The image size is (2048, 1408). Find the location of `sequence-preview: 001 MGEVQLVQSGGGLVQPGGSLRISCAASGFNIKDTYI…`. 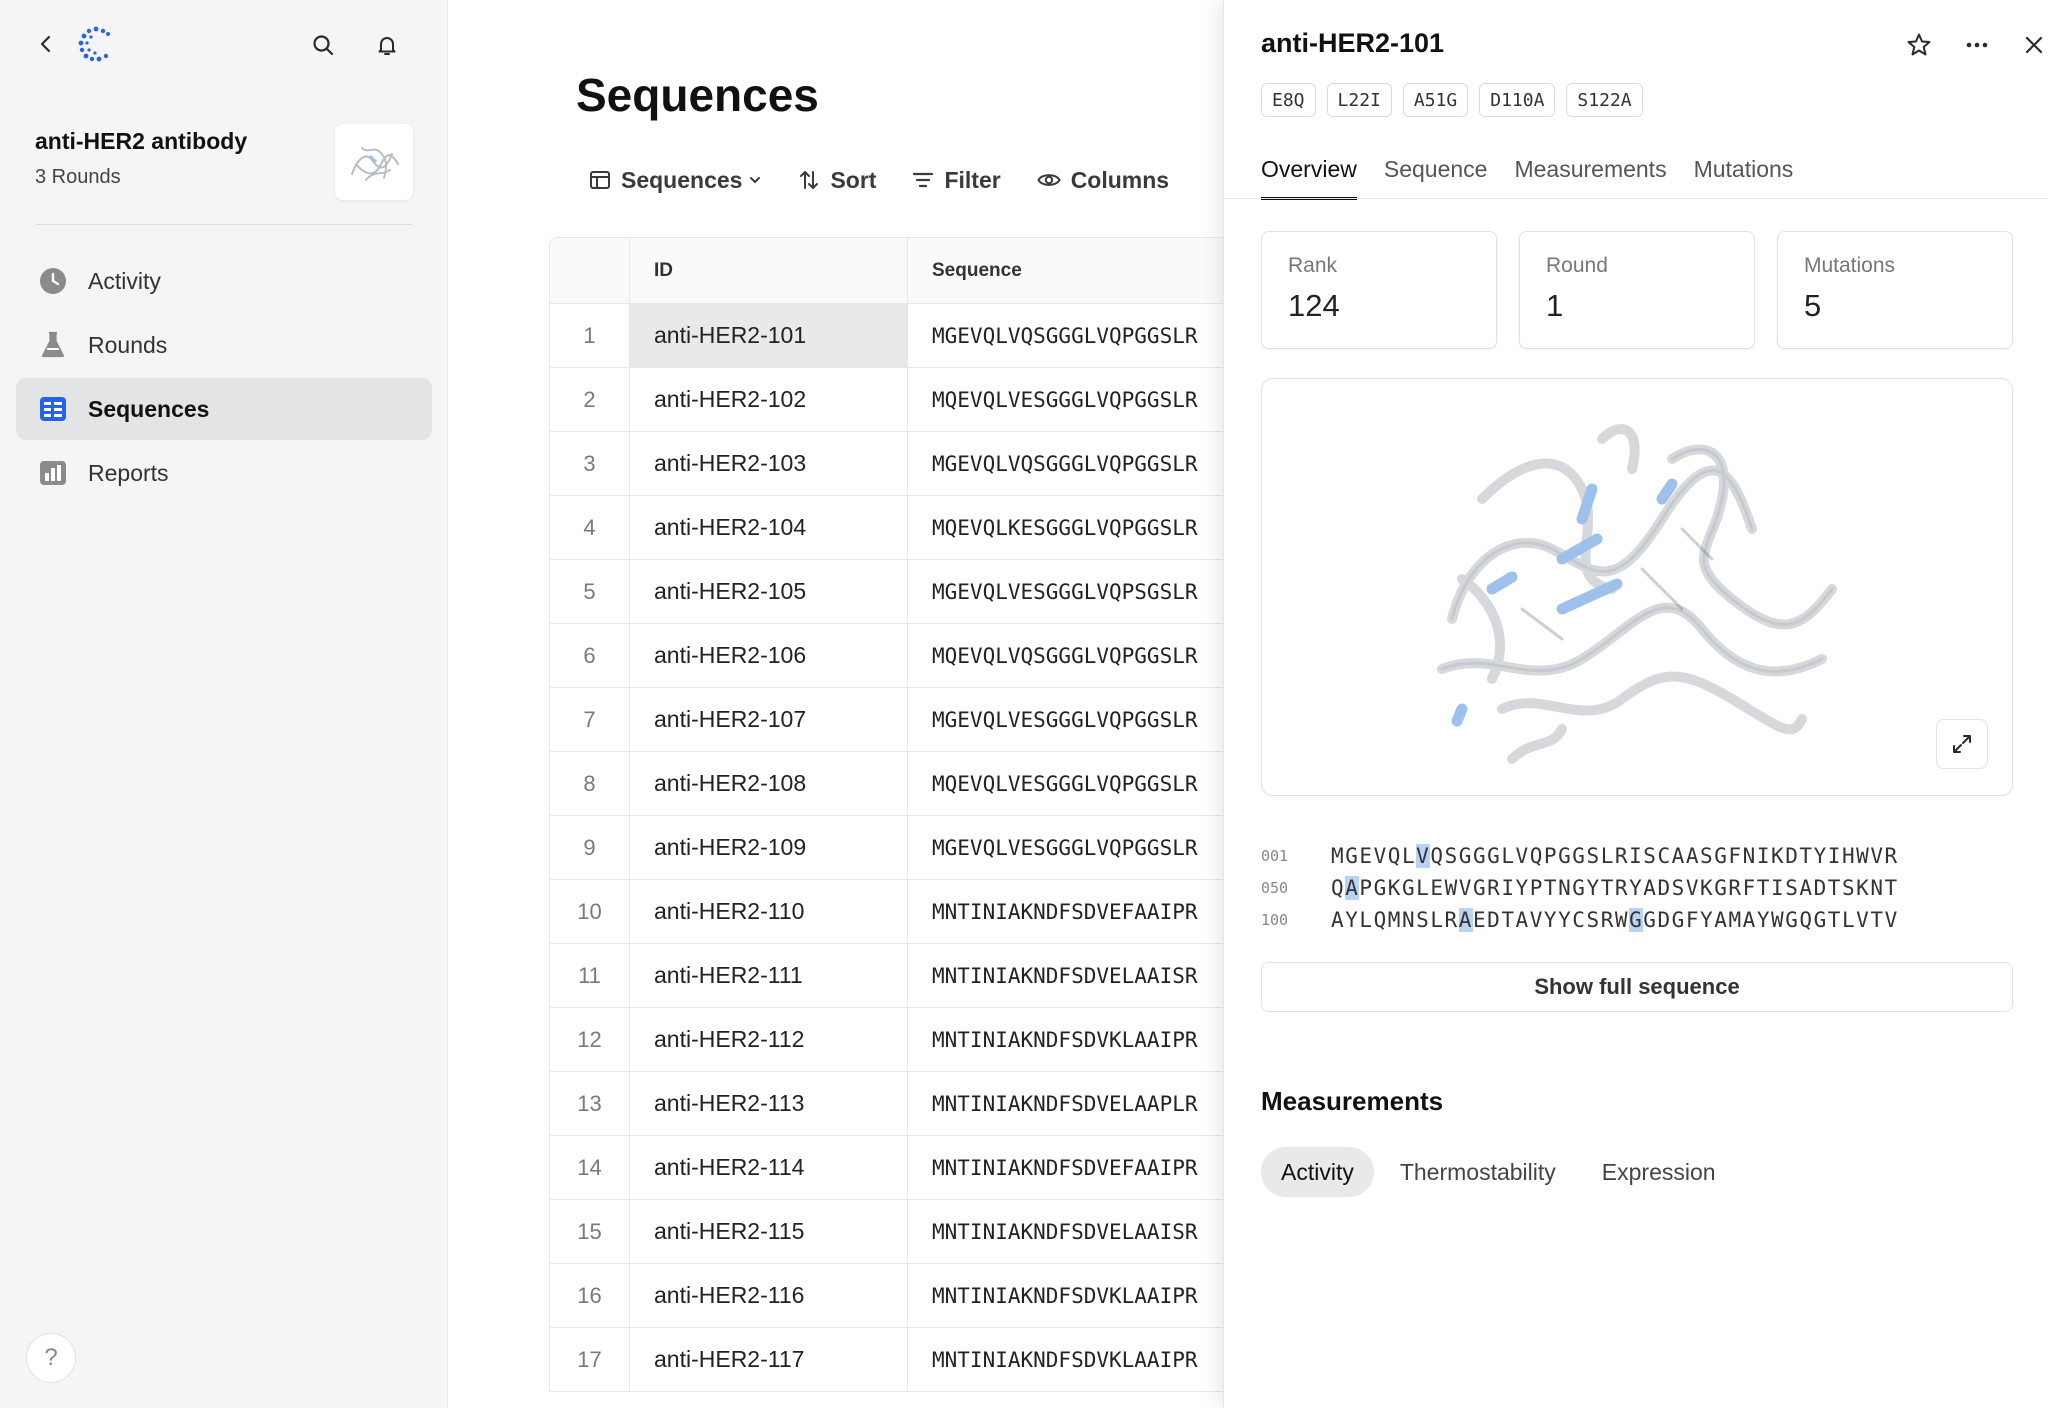

sequence-preview: 001 MGEVQLVQSGGGLVQPGGSLRISCAASGFNIKDTYI… is located at coordinates (1580, 888).